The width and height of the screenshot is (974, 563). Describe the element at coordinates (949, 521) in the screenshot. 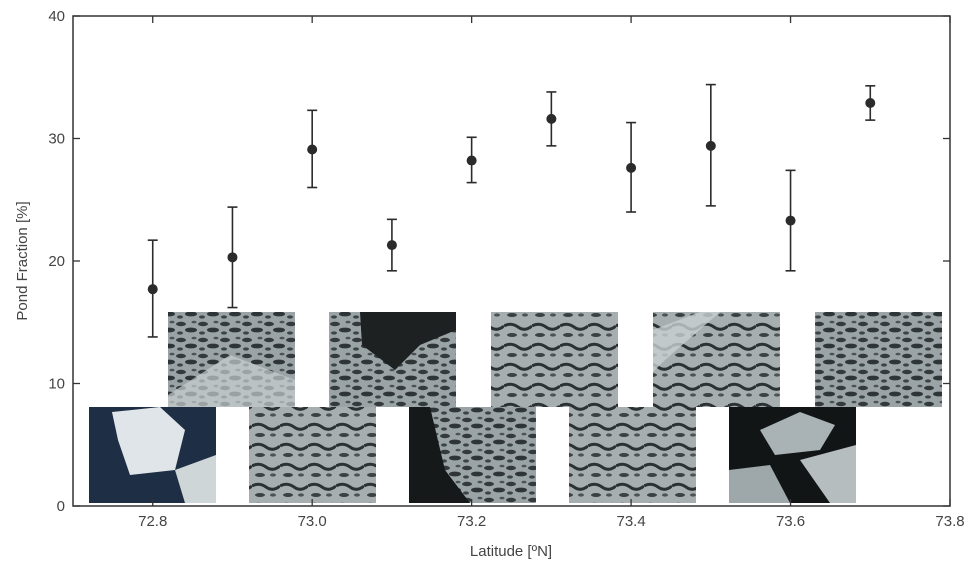

I see `x-tick-label: 73.8` at that location.